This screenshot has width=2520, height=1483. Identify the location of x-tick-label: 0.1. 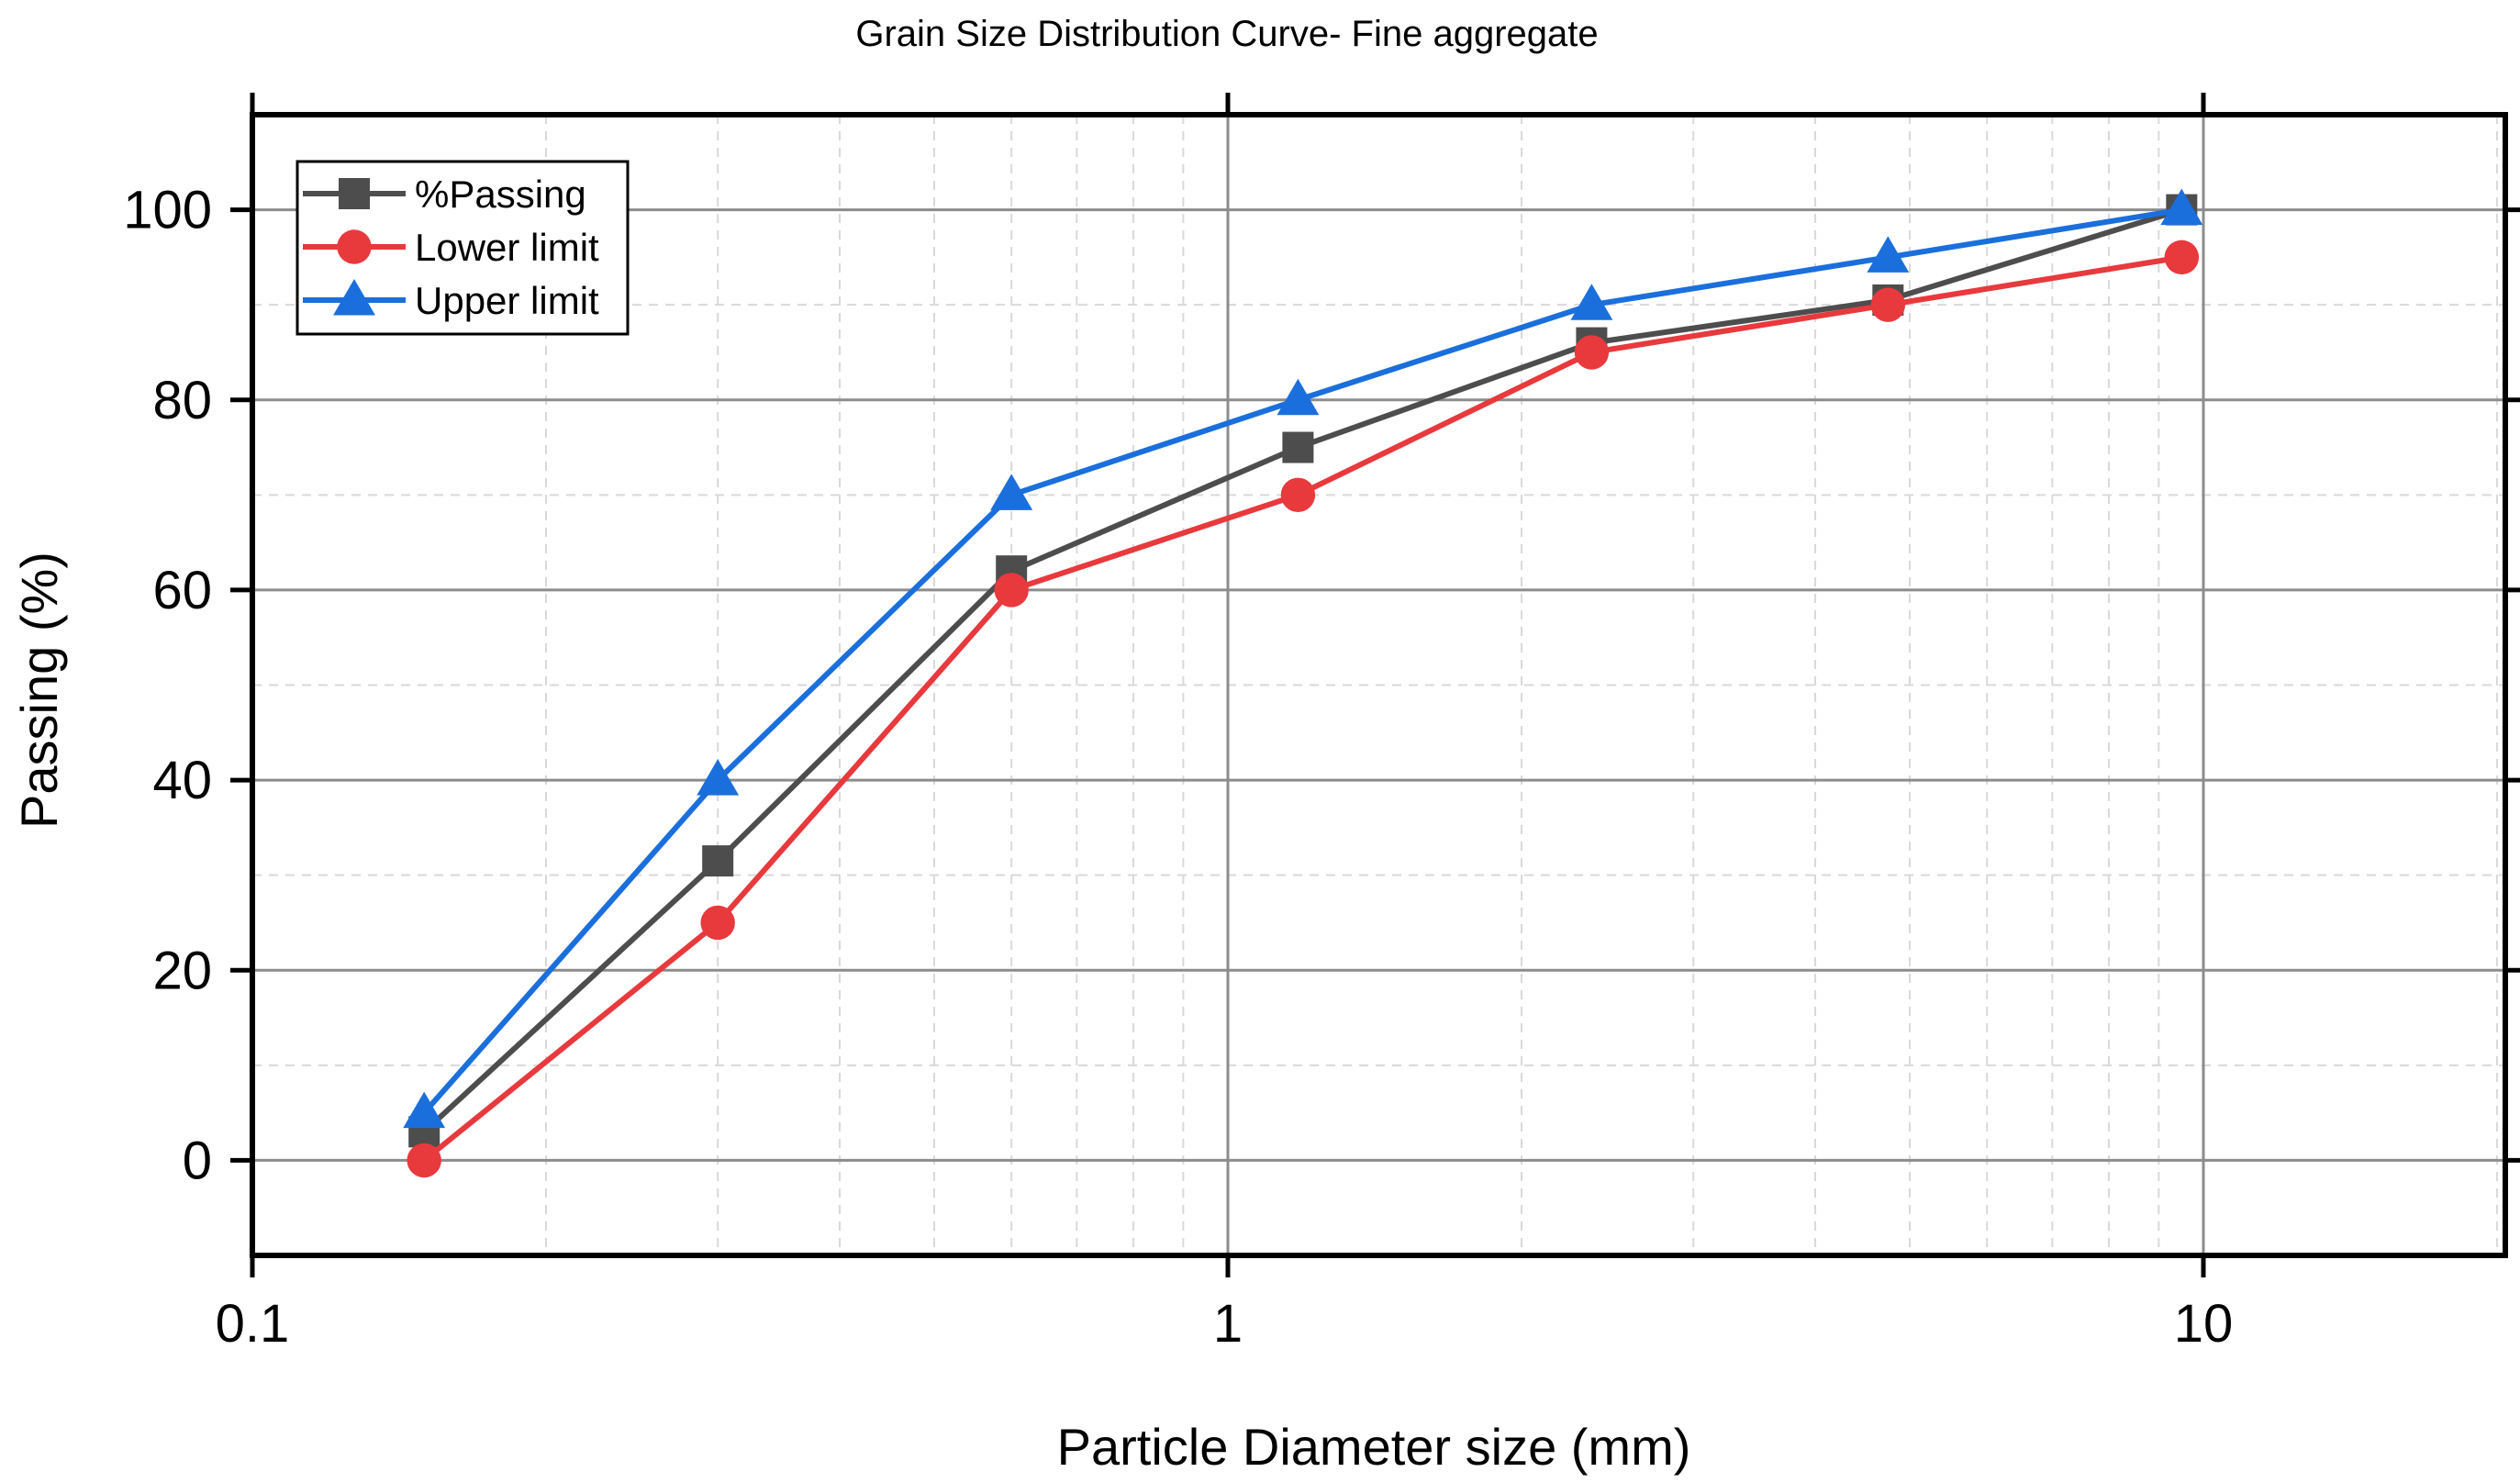
(253, 1324).